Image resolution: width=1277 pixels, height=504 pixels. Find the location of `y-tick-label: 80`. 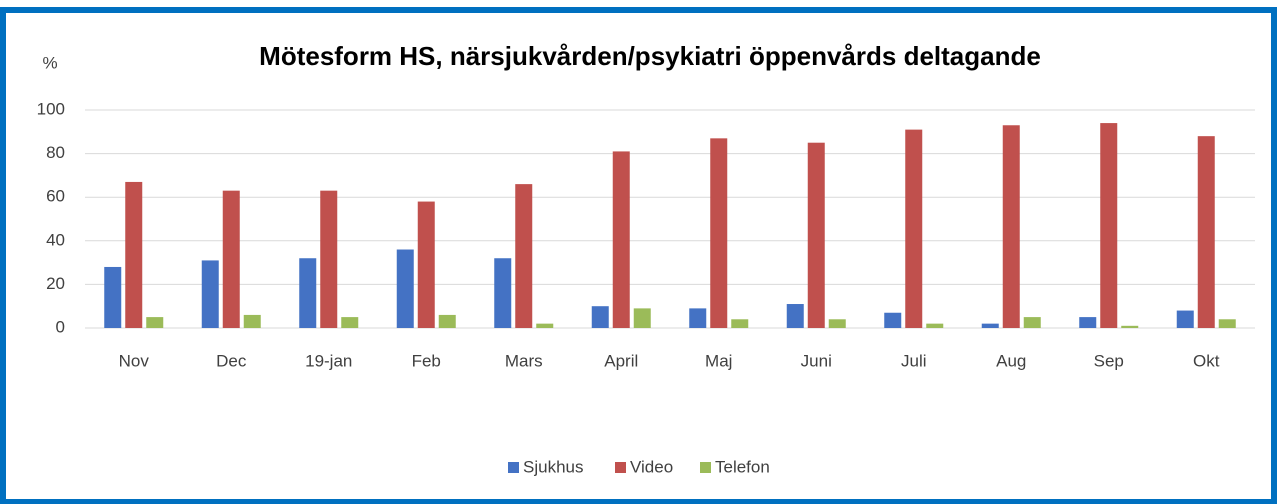

y-tick-label: 80 is located at coordinates (55, 152).